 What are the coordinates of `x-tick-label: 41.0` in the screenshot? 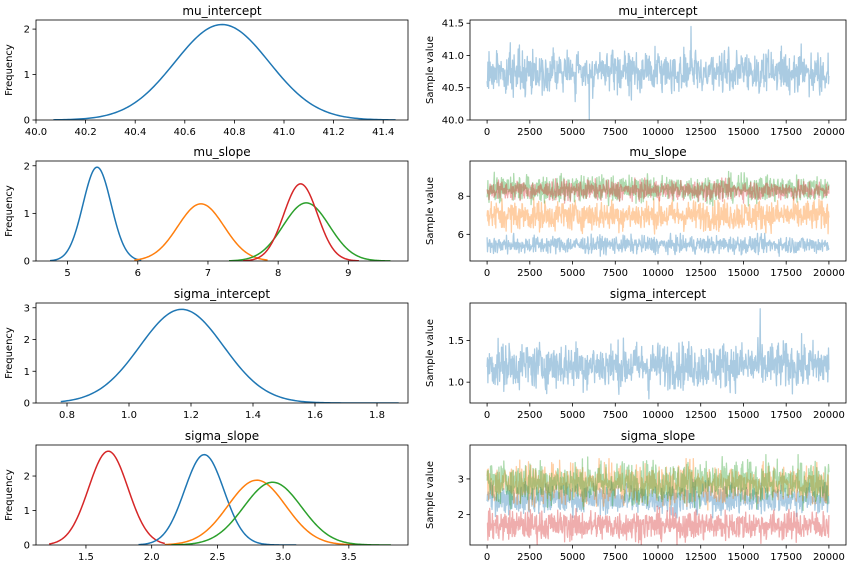 It's located at (284, 132).